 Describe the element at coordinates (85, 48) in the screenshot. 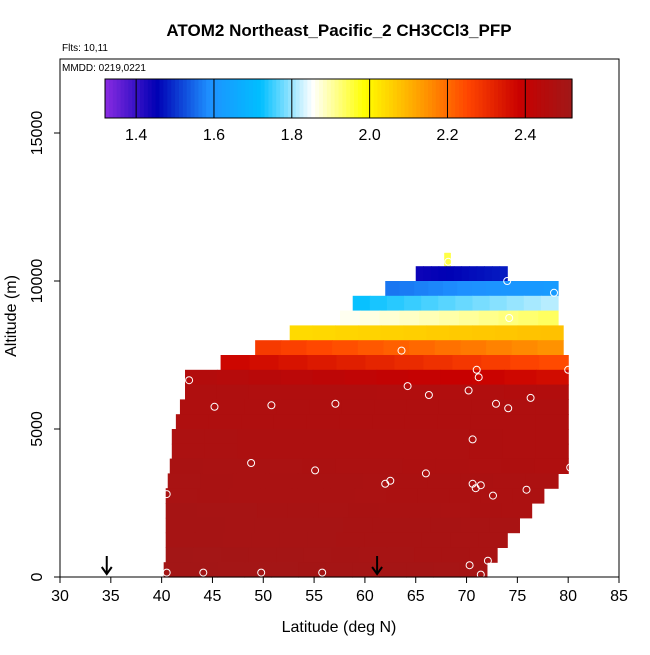

I see `flights-subtitle: Flts: 10,11` at that location.